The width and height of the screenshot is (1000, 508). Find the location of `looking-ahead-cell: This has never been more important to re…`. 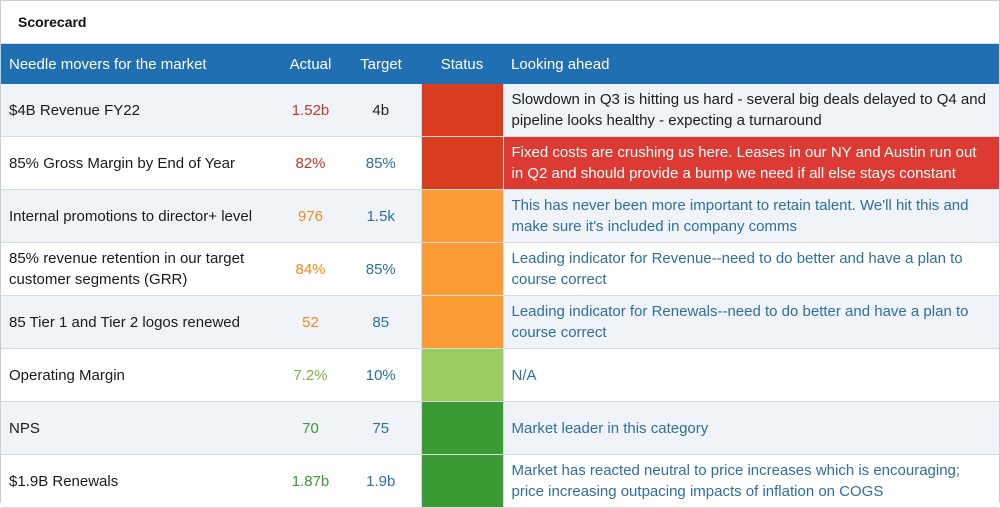

looking-ahead-cell: This has never been more important to re… is located at coordinates (751, 216).